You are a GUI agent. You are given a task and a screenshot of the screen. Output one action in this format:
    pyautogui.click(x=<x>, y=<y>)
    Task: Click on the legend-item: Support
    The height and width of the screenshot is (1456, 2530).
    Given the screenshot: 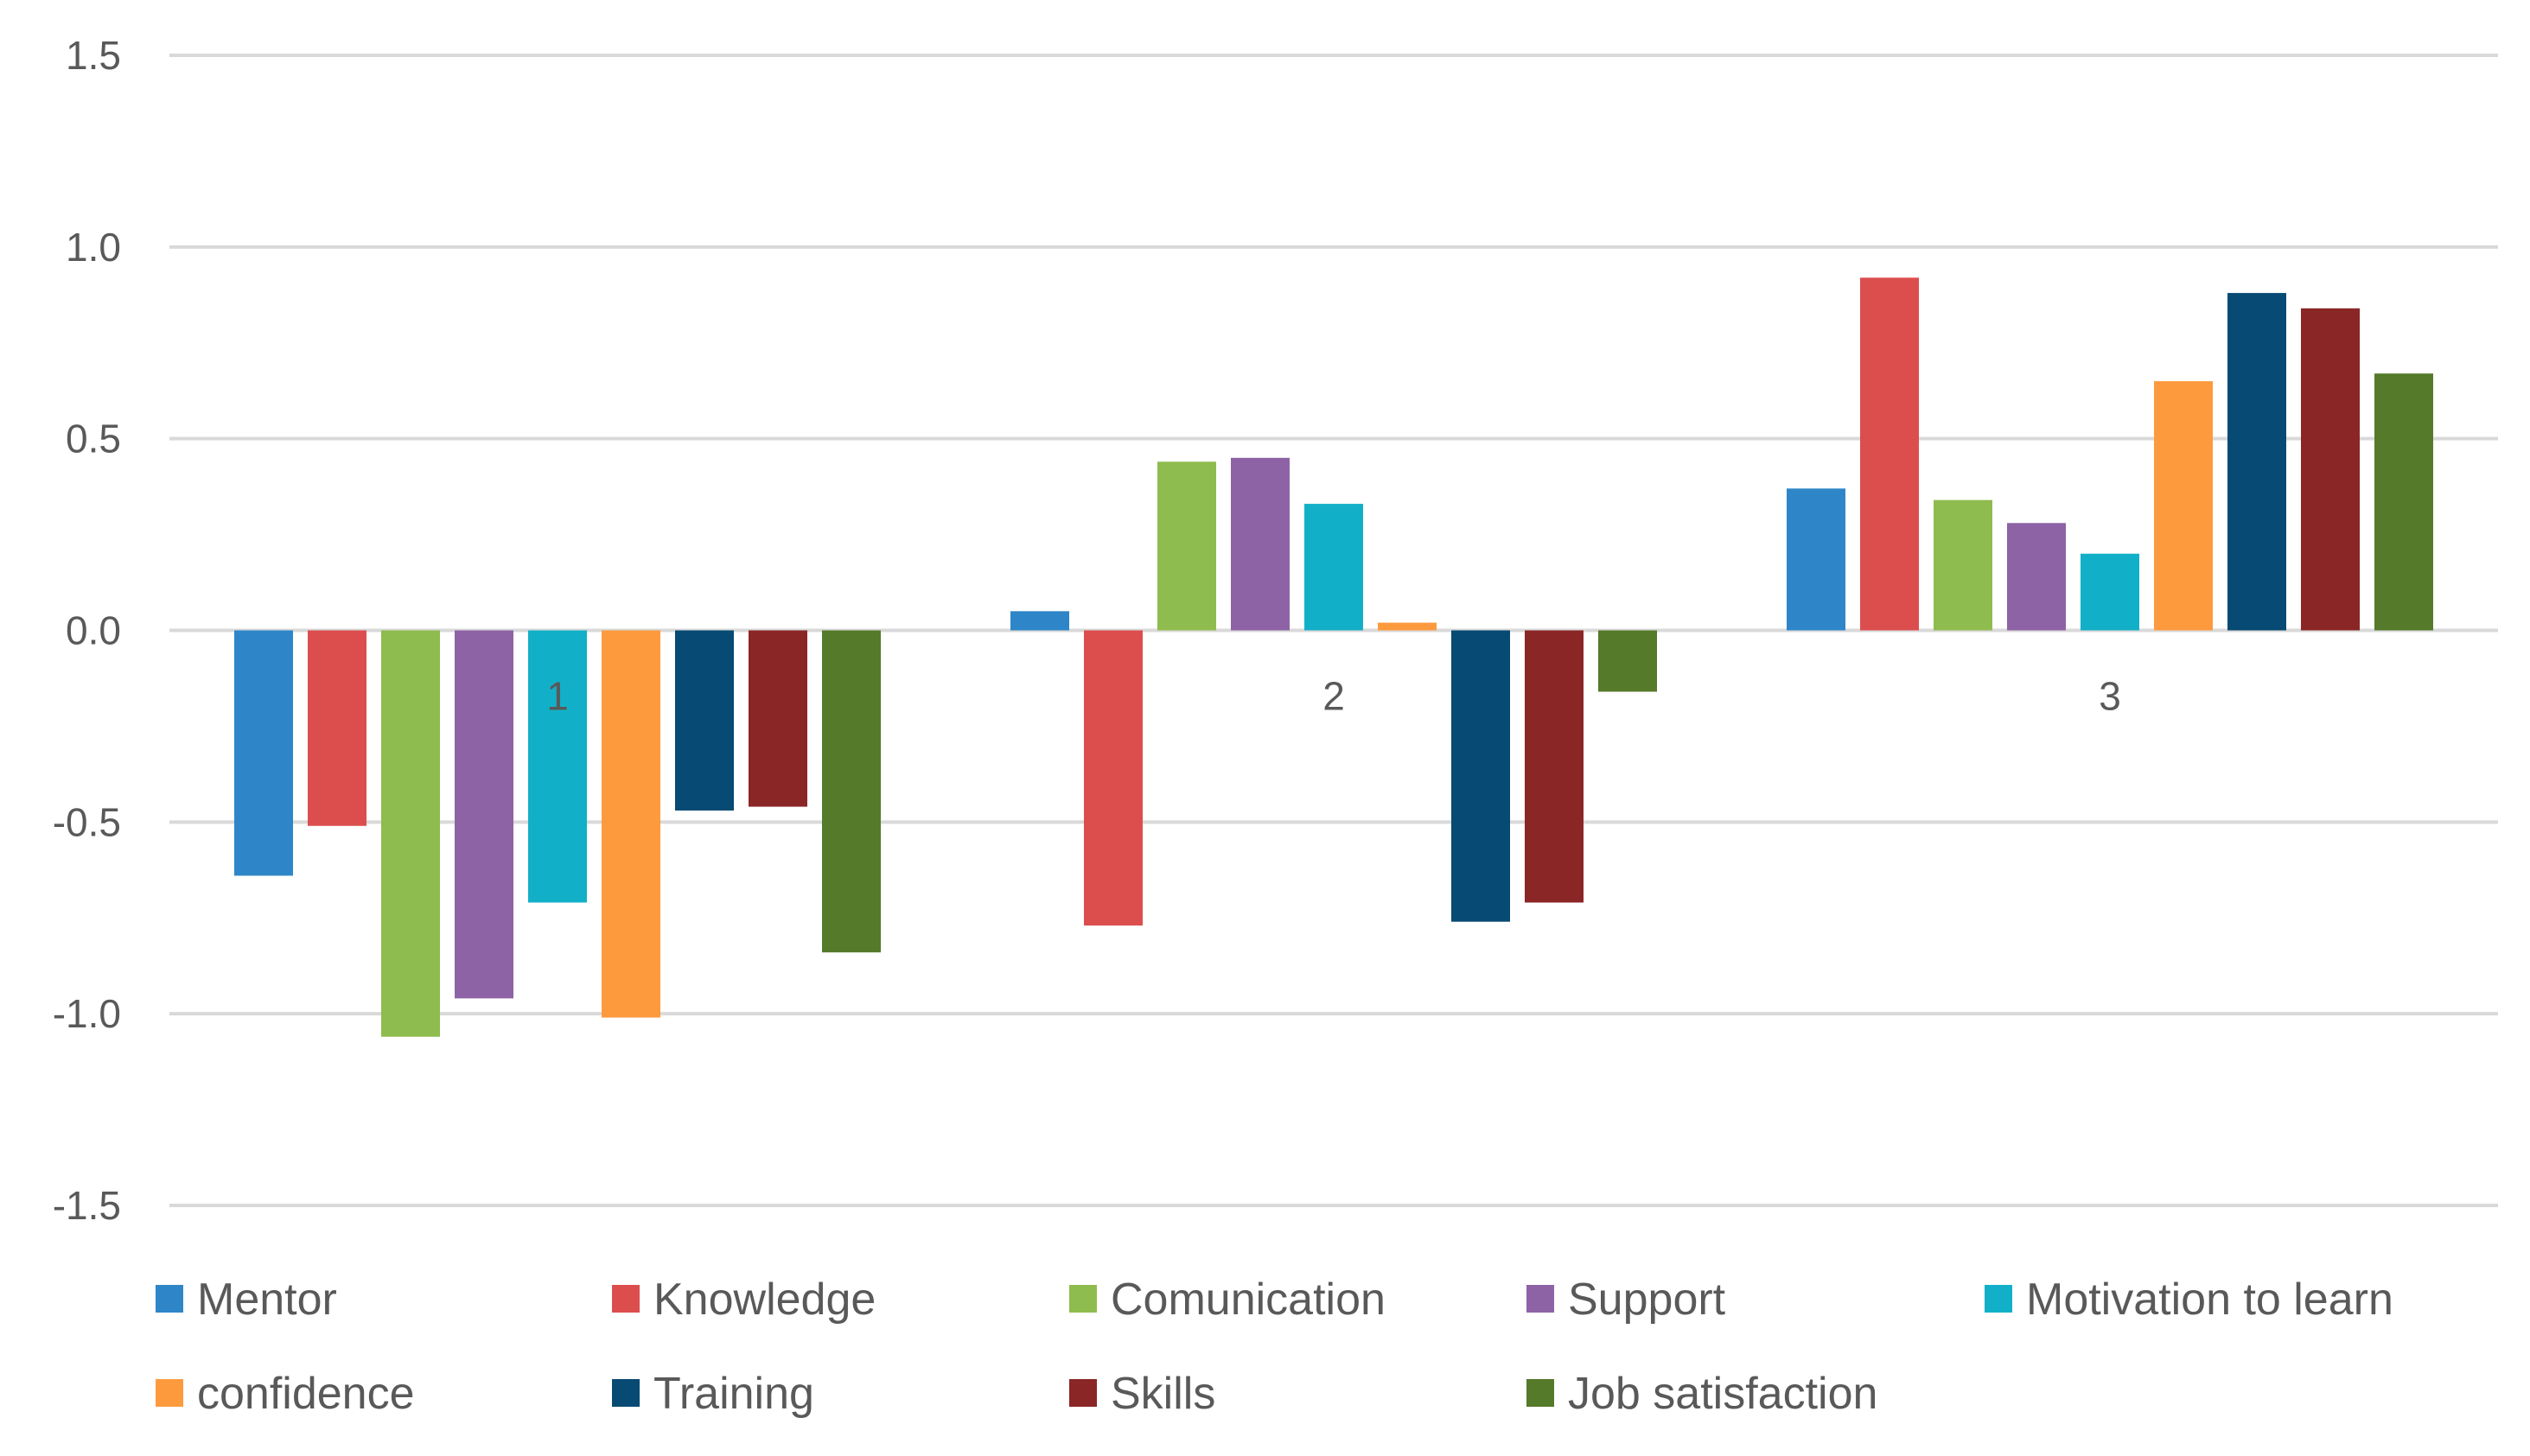 What is the action you would take?
    pyautogui.click(x=1626, y=1300)
    